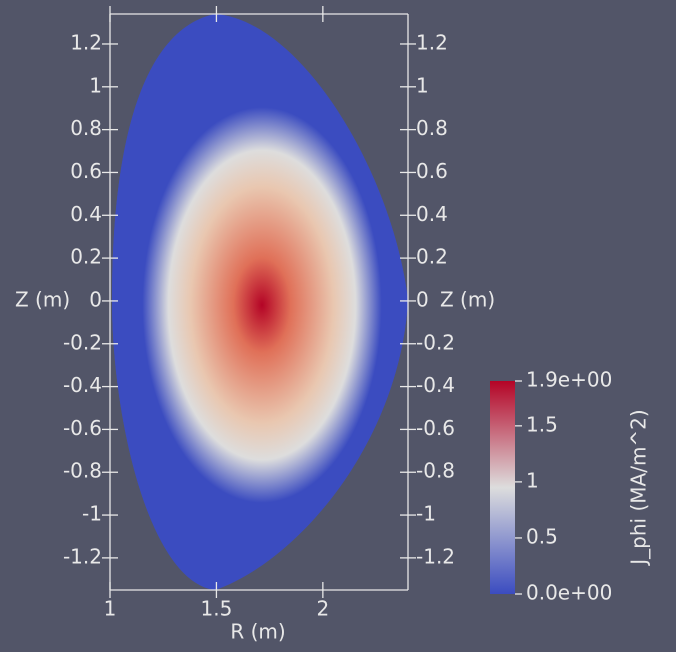 The width and height of the screenshot is (676, 652). I want to click on y-tick-label-right: -0.4, so click(435, 385).